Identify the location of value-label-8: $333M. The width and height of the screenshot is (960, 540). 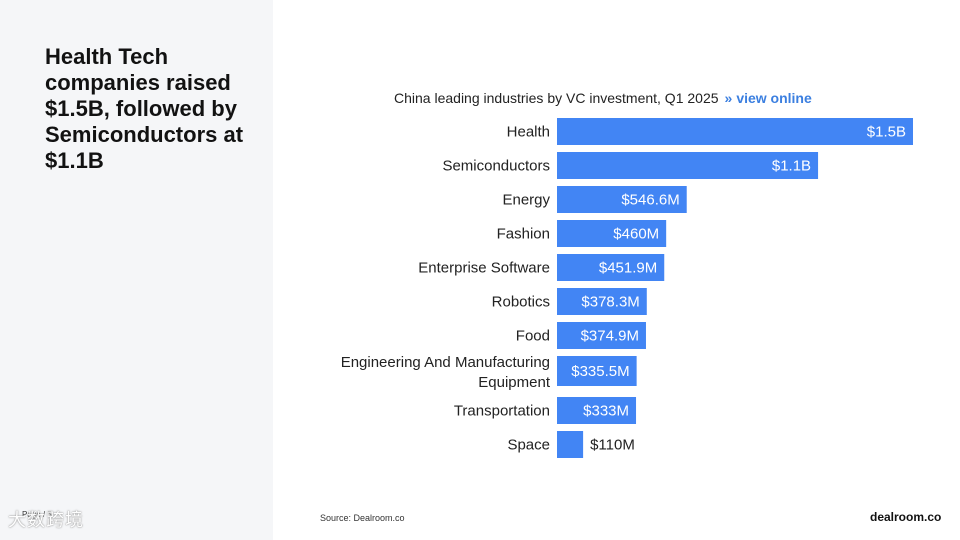
(606, 411).